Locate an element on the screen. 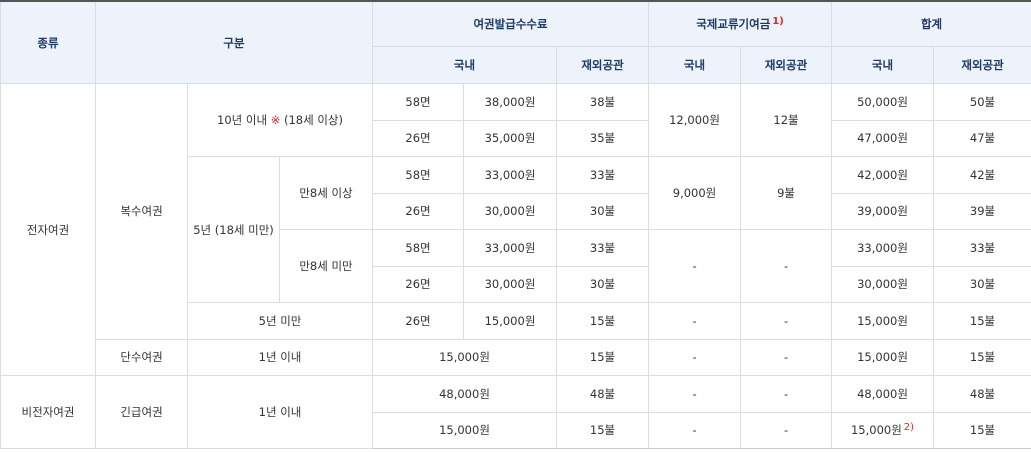 The width and height of the screenshot is (1031, 452). cell: 42,000원 is located at coordinates (883, 175).